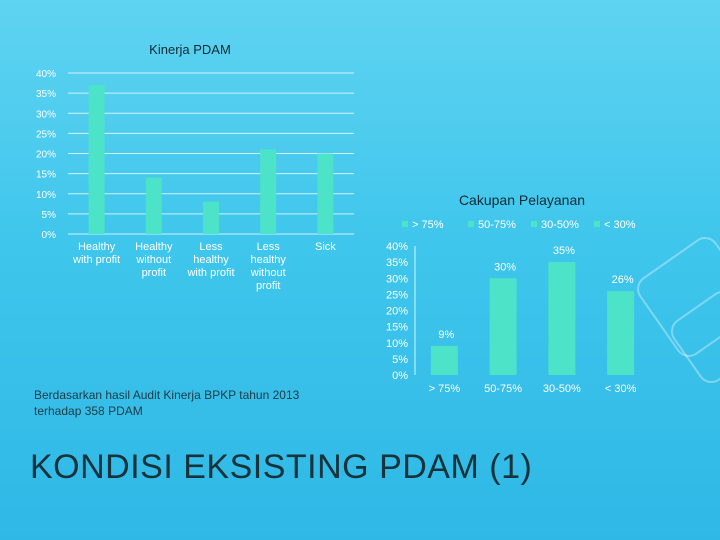 This screenshot has width=720, height=540. Describe the element at coordinates (621, 389) in the screenshot. I see `x-tick-label: < 30%` at that location.